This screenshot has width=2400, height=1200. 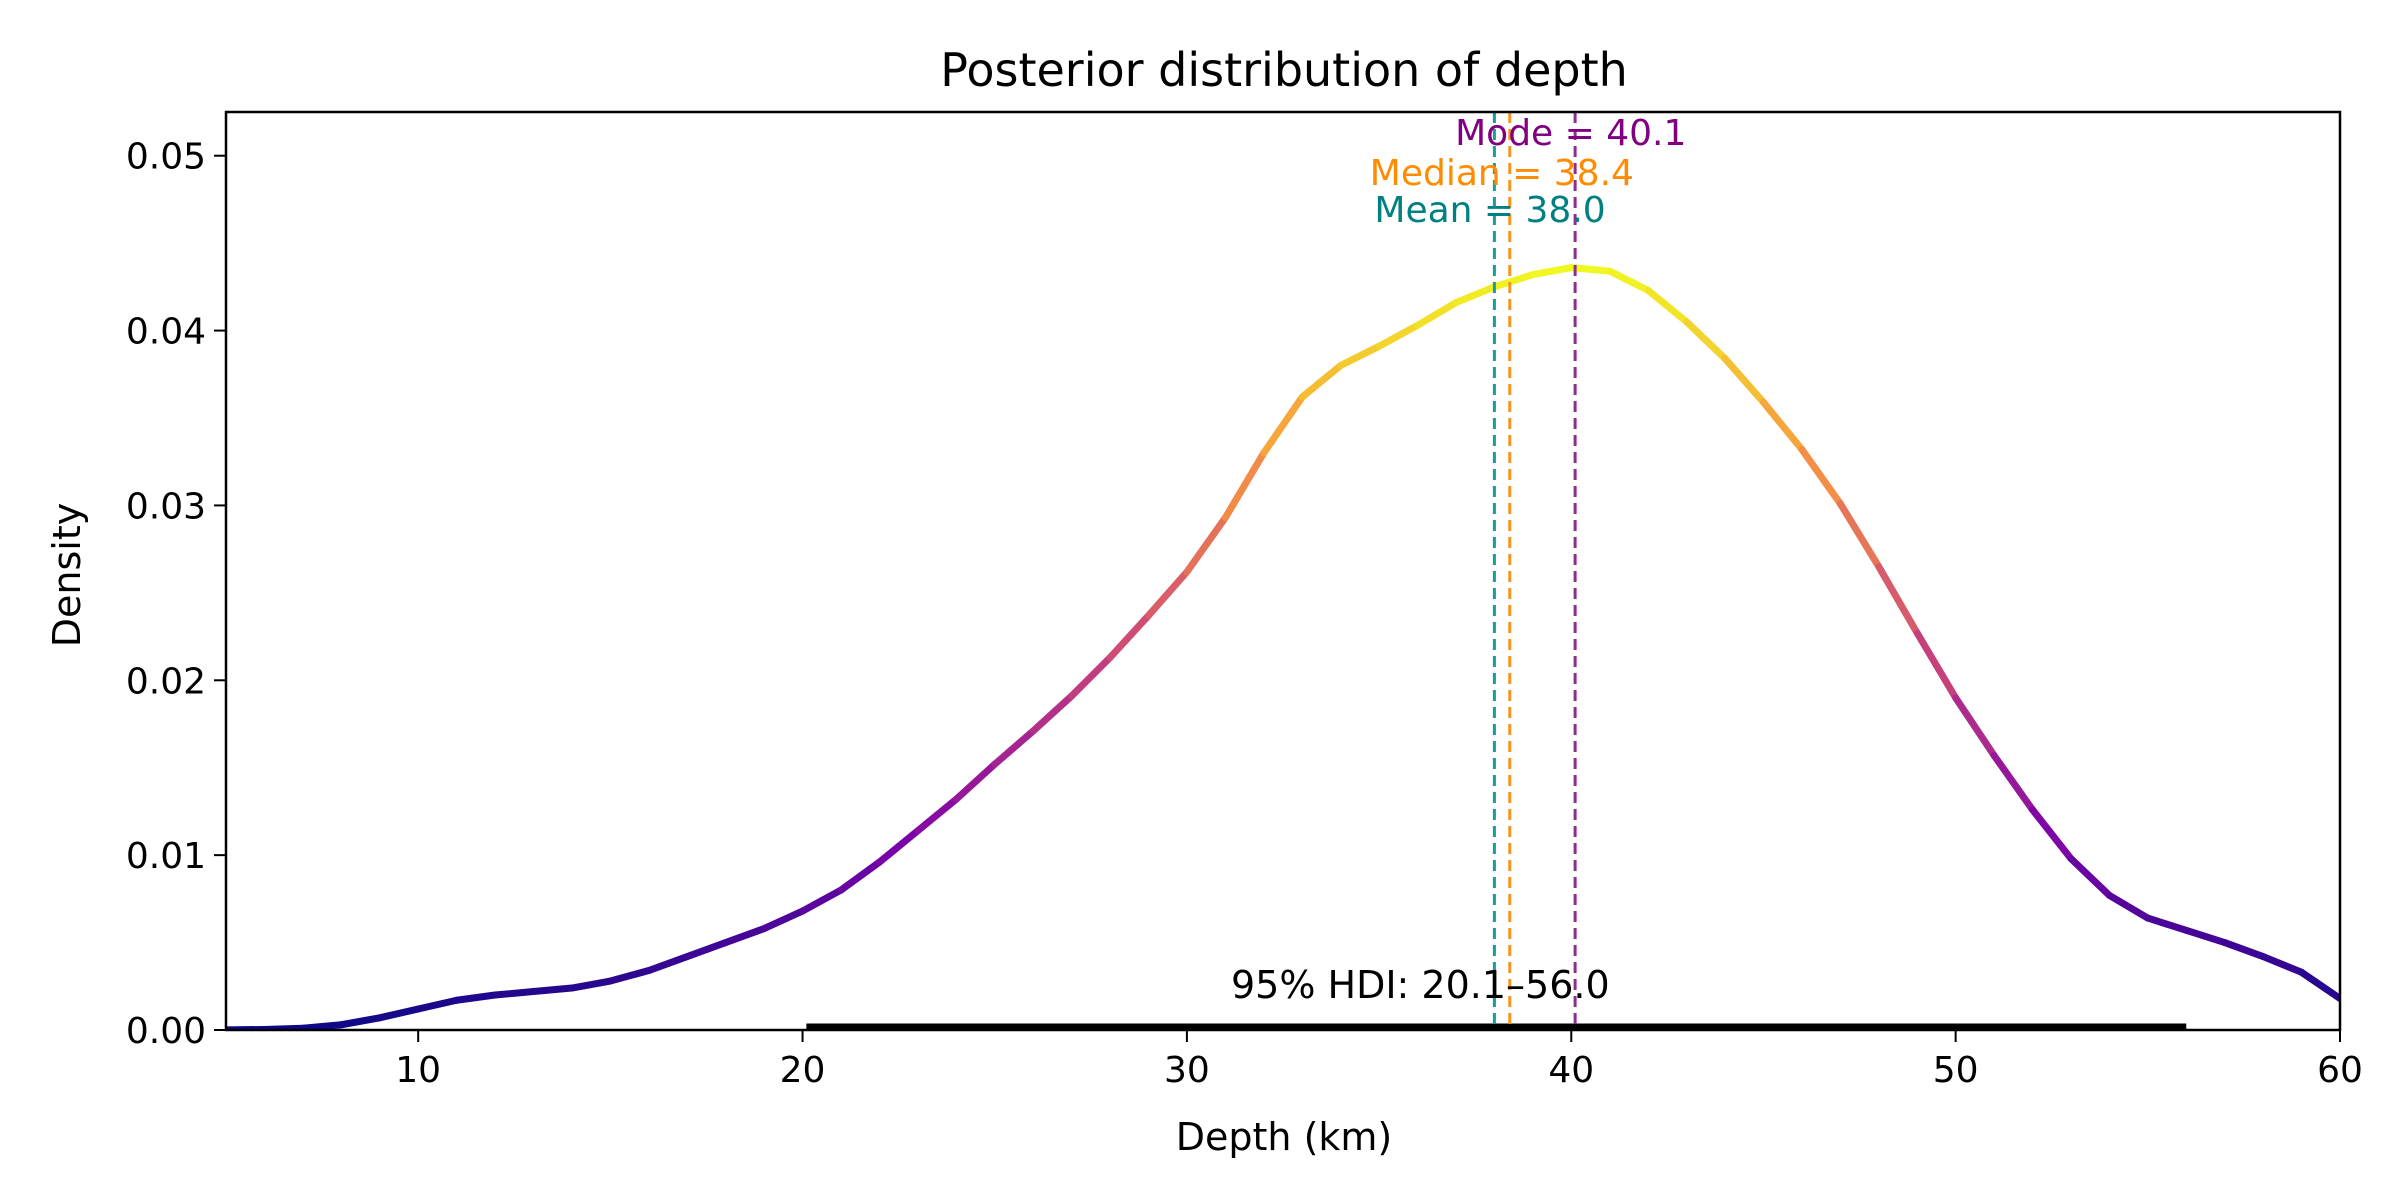 I want to click on y-tick-label: 0.04, so click(x=166, y=332).